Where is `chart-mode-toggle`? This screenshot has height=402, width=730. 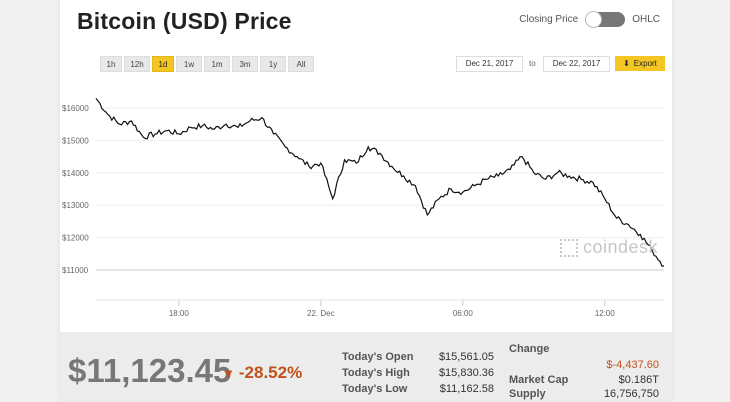 chart-mode-toggle is located at coordinates (605, 19).